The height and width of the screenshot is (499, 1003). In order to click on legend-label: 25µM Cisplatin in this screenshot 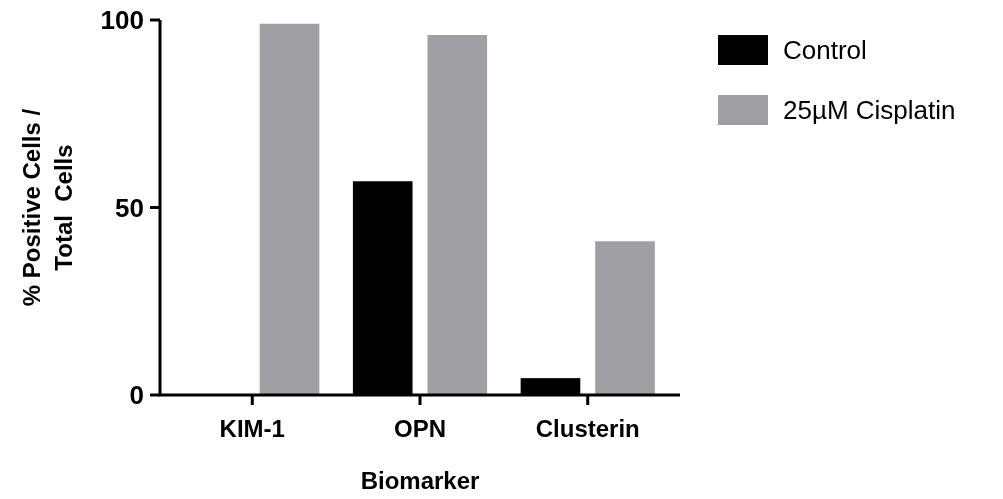, I will do `click(869, 110)`.